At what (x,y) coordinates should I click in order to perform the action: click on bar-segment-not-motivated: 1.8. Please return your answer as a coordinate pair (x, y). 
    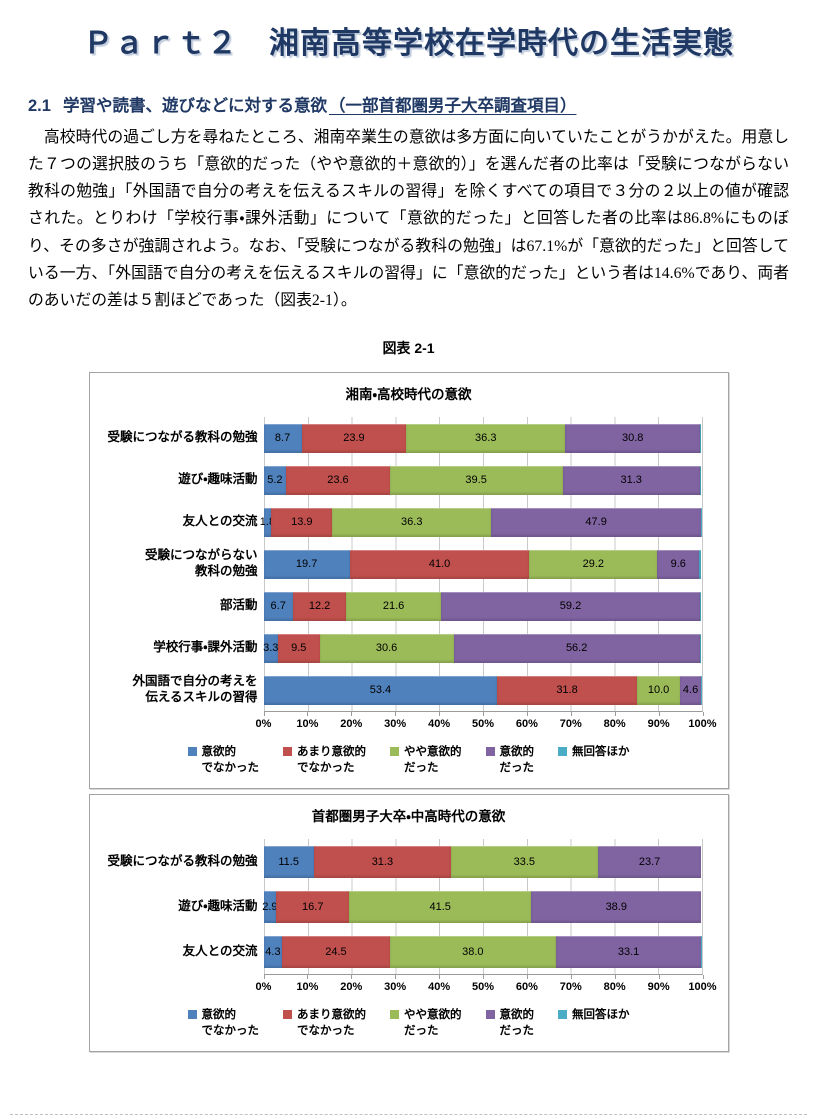
    Looking at the image, I should click on (267, 522).